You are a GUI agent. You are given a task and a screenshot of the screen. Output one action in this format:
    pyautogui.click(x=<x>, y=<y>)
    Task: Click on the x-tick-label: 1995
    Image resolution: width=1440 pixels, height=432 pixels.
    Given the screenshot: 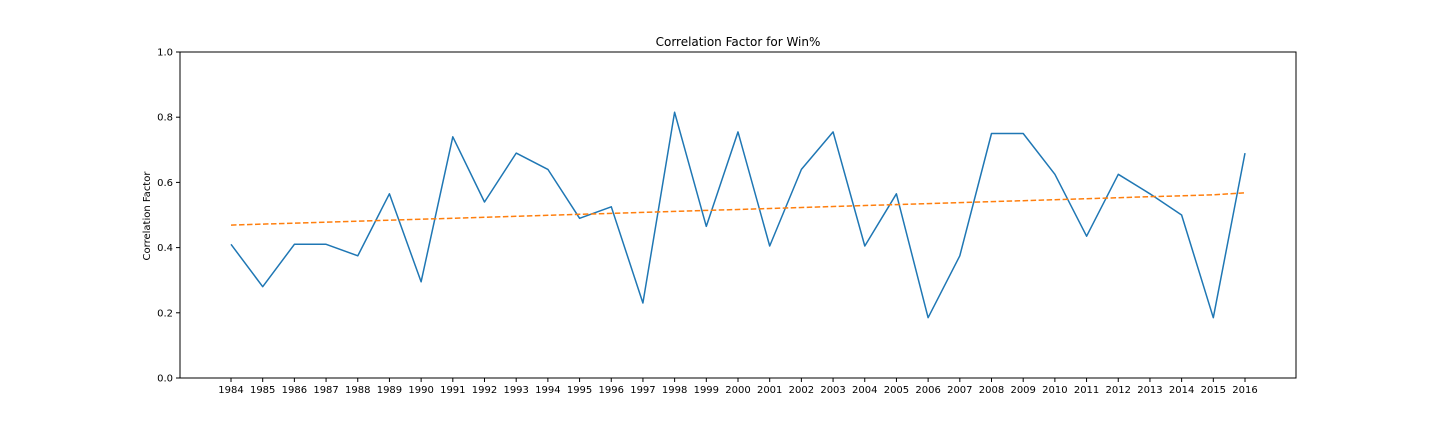 What is the action you would take?
    pyautogui.click(x=579, y=390)
    